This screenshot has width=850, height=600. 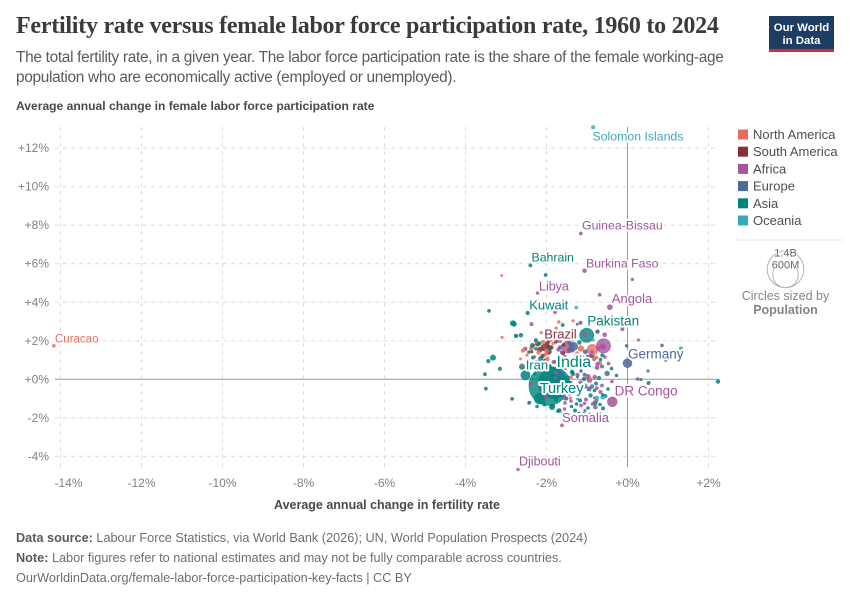 What do you see at coordinates (537, 364) in the screenshot?
I see `svg-text: Iran` at bounding box center [537, 364].